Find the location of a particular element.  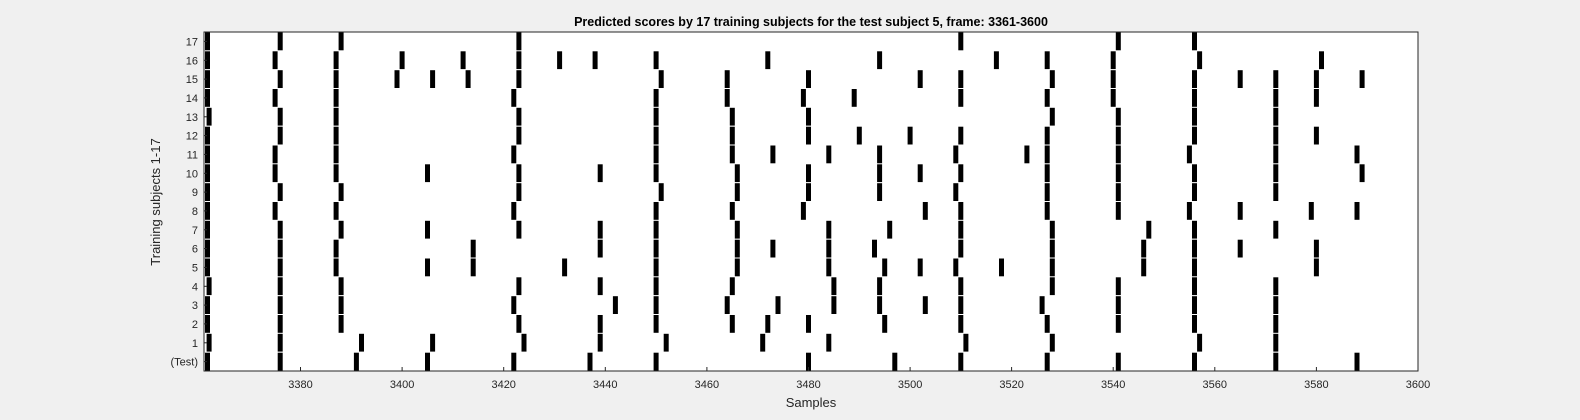

y-tick-label: 12 is located at coordinates (192, 137).